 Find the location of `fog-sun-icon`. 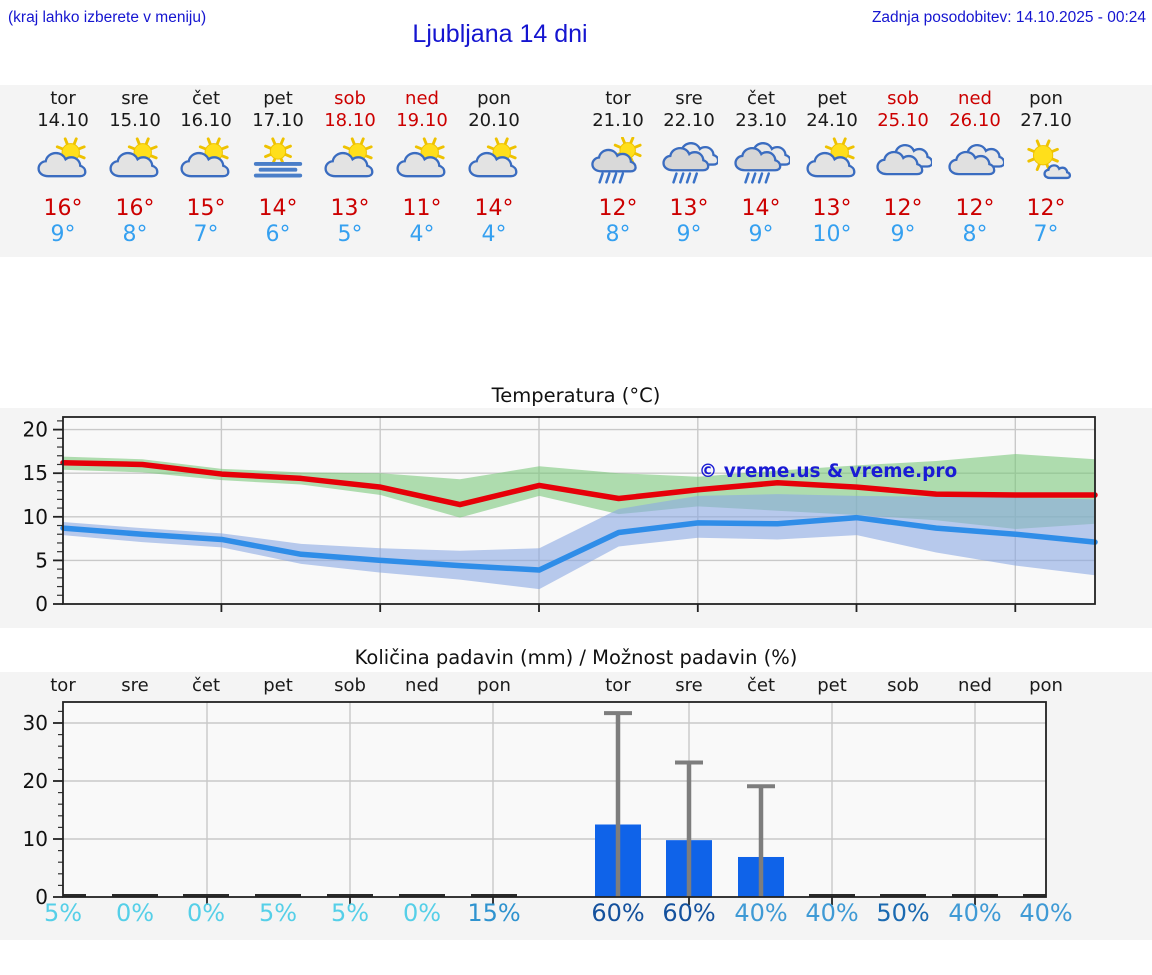

fog-sun-icon is located at coordinates (278, 157).